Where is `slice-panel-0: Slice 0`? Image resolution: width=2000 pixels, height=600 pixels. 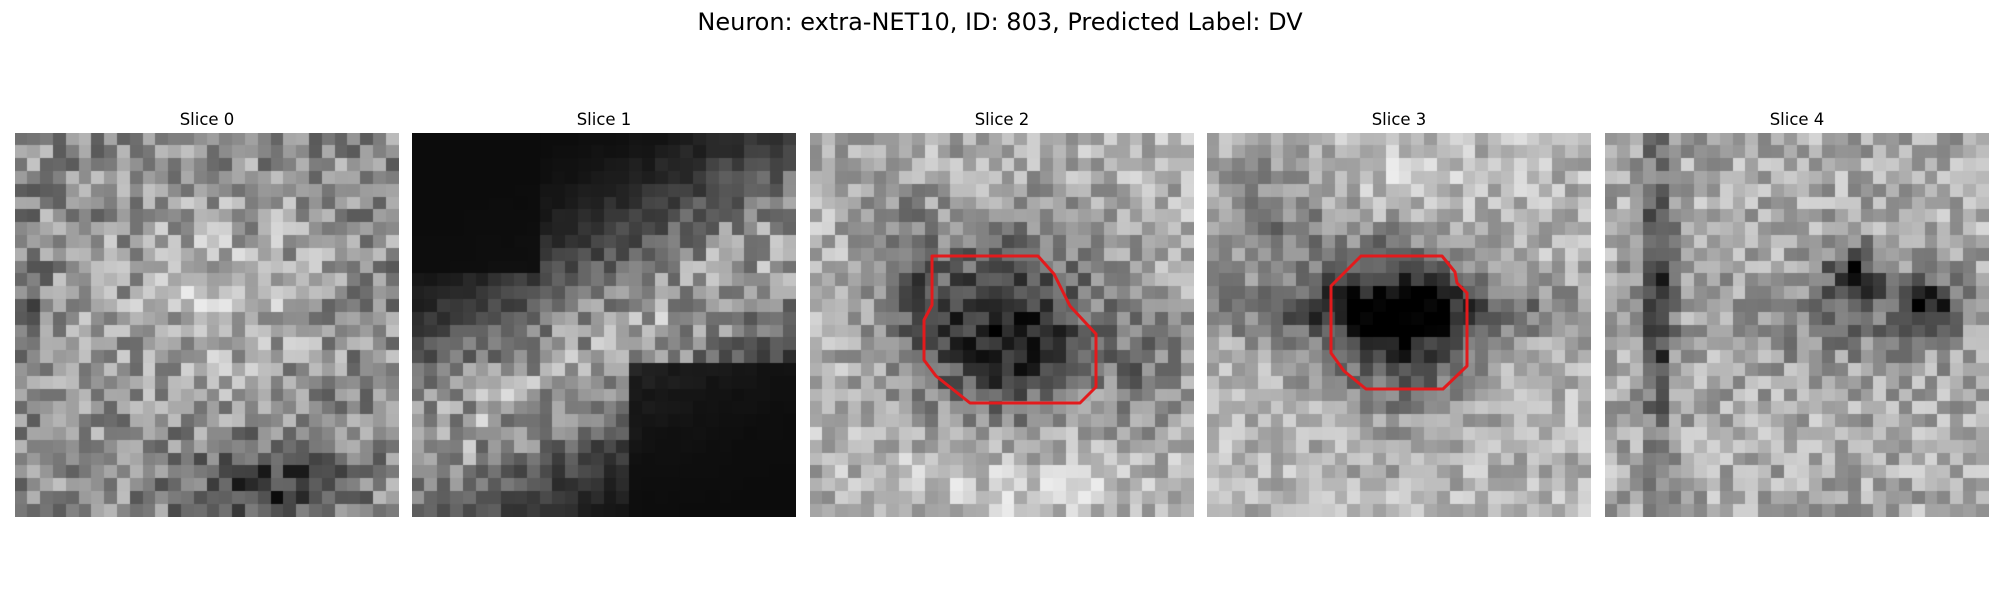 slice-panel-0: Slice 0 is located at coordinates (207, 312).